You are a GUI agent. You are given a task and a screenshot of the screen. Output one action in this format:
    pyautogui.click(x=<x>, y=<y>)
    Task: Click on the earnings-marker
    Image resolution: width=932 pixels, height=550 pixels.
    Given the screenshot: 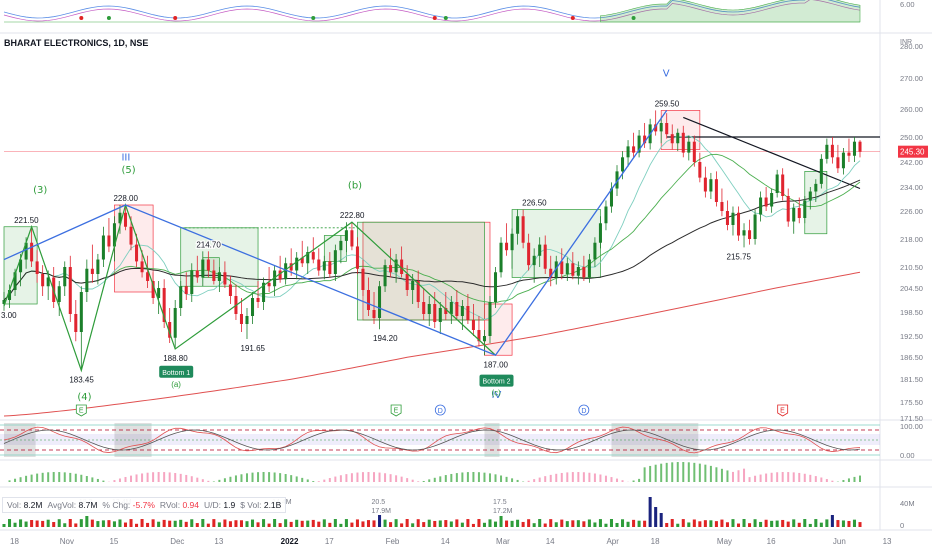 What is the action you would take?
    pyautogui.click(x=396, y=410)
    